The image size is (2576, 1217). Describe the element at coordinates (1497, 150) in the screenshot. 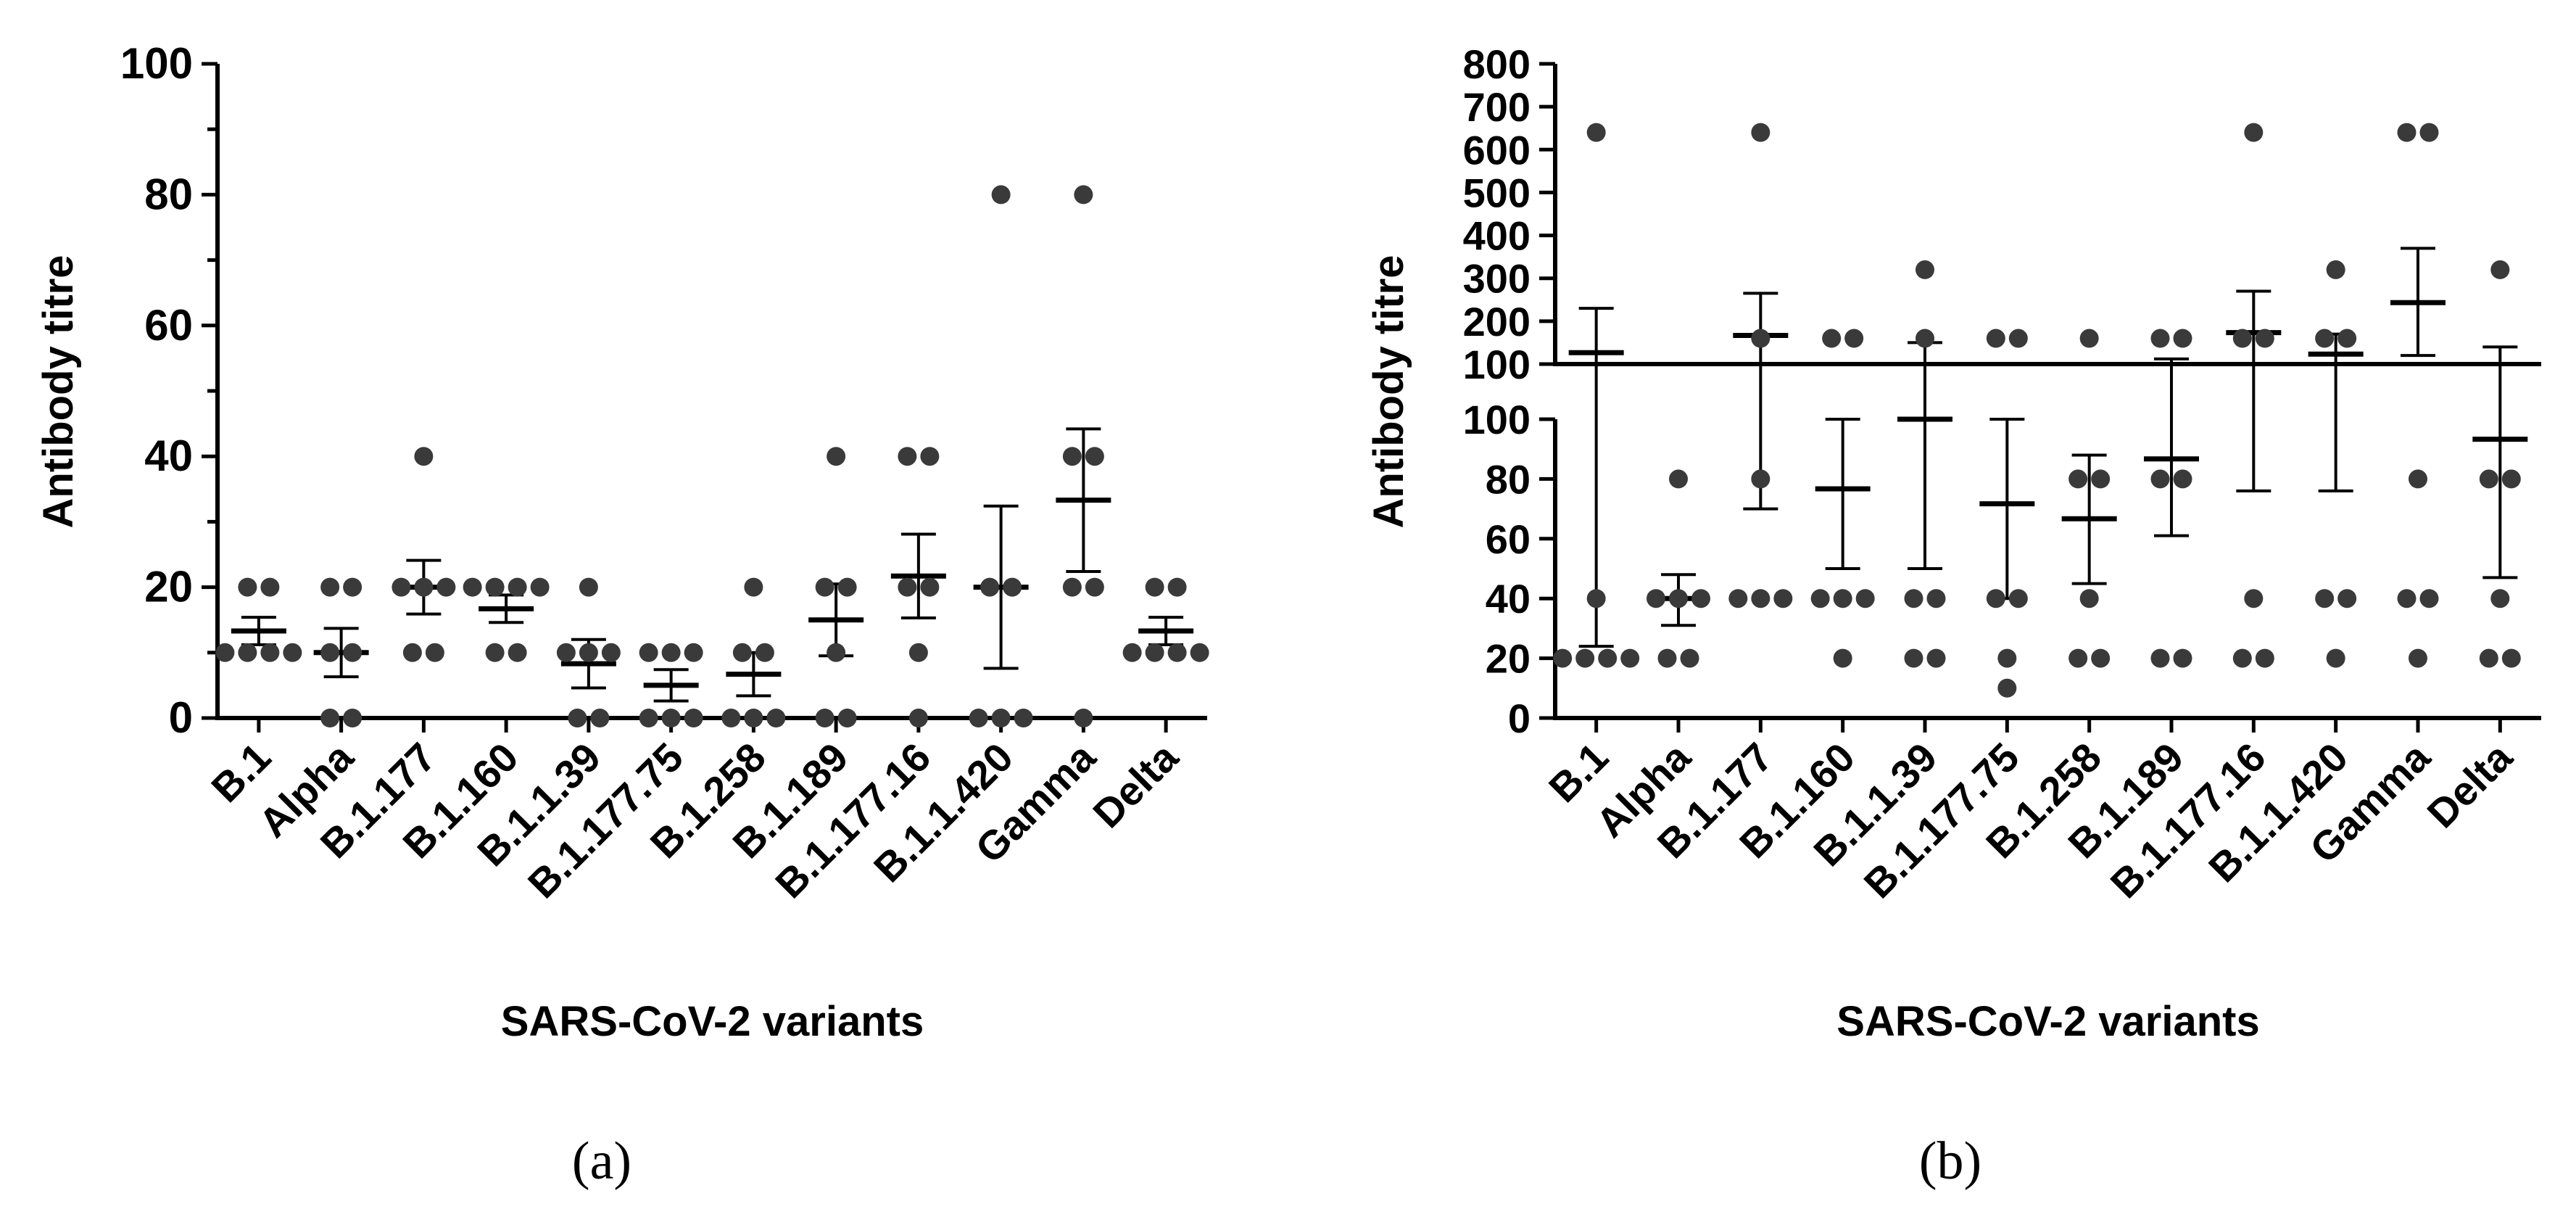

I see `y-tick-label: 600` at that location.